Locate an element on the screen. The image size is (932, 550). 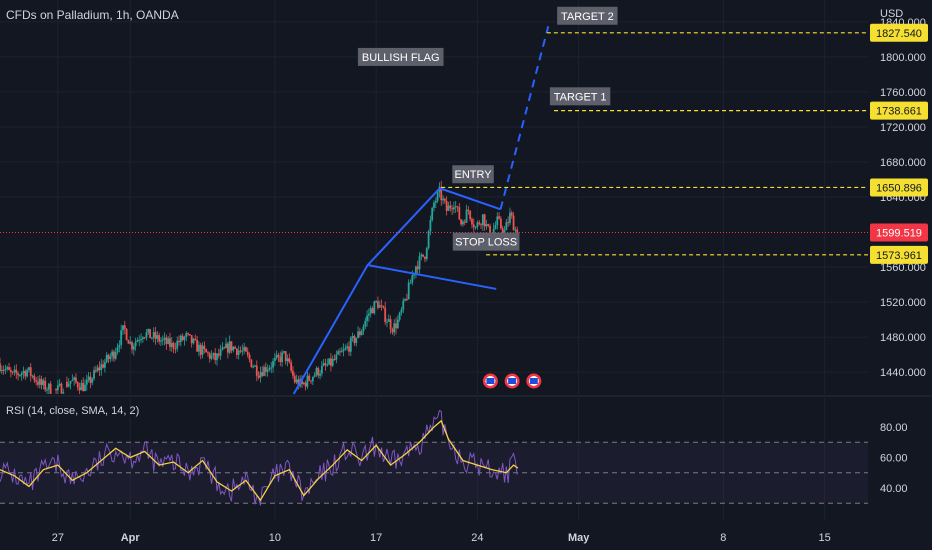
x-tick-label: 10 is located at coordinates (275, 538).